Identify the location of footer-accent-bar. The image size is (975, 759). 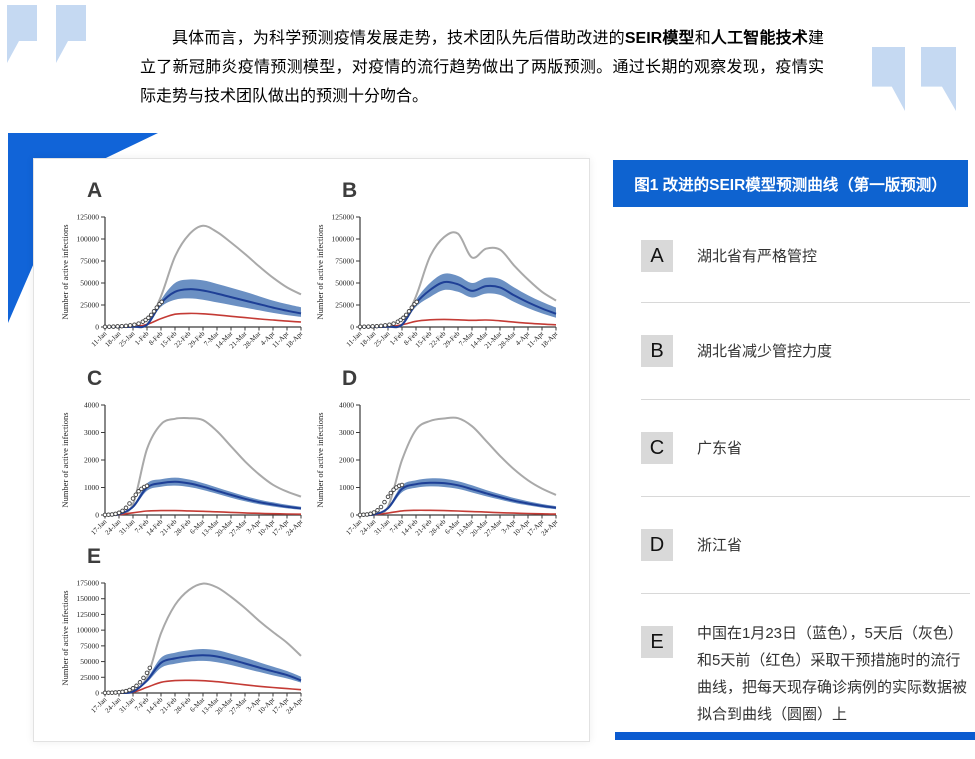
(795, 736).